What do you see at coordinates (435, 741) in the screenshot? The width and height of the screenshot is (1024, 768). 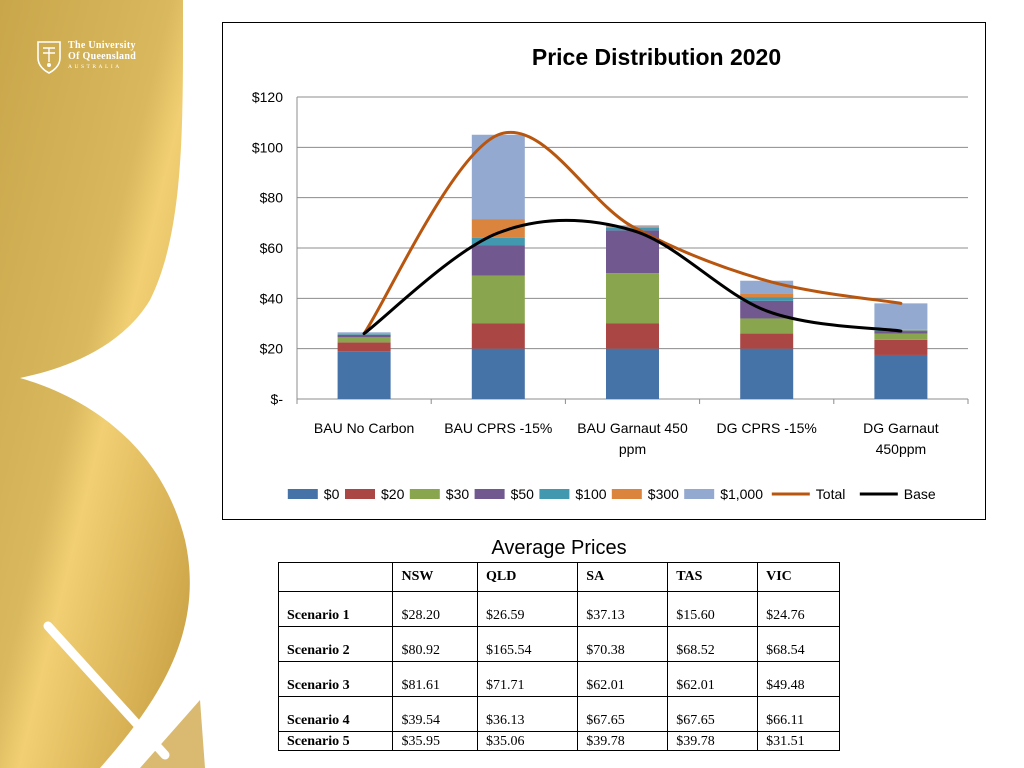 I see `table-cell: $35.95` at bounding box center [435, 741].